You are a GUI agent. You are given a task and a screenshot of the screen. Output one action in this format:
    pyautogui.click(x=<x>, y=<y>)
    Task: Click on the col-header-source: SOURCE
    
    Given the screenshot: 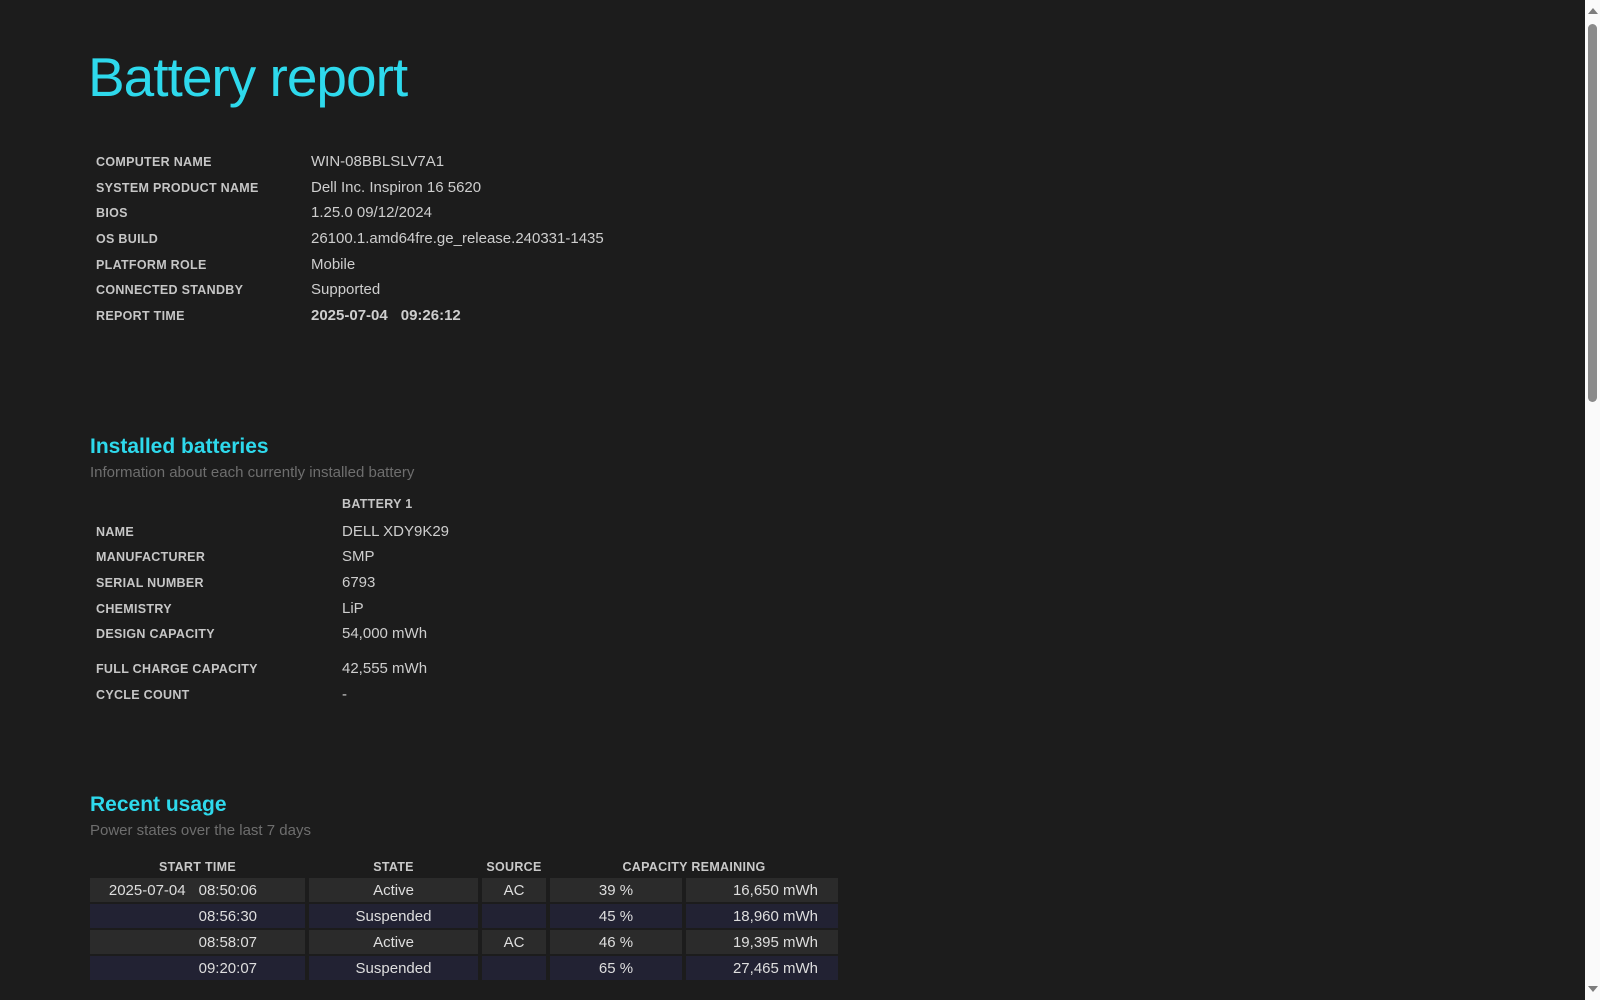 What is the action you would take?
    pyautogui.click(x=514, y=867)
    